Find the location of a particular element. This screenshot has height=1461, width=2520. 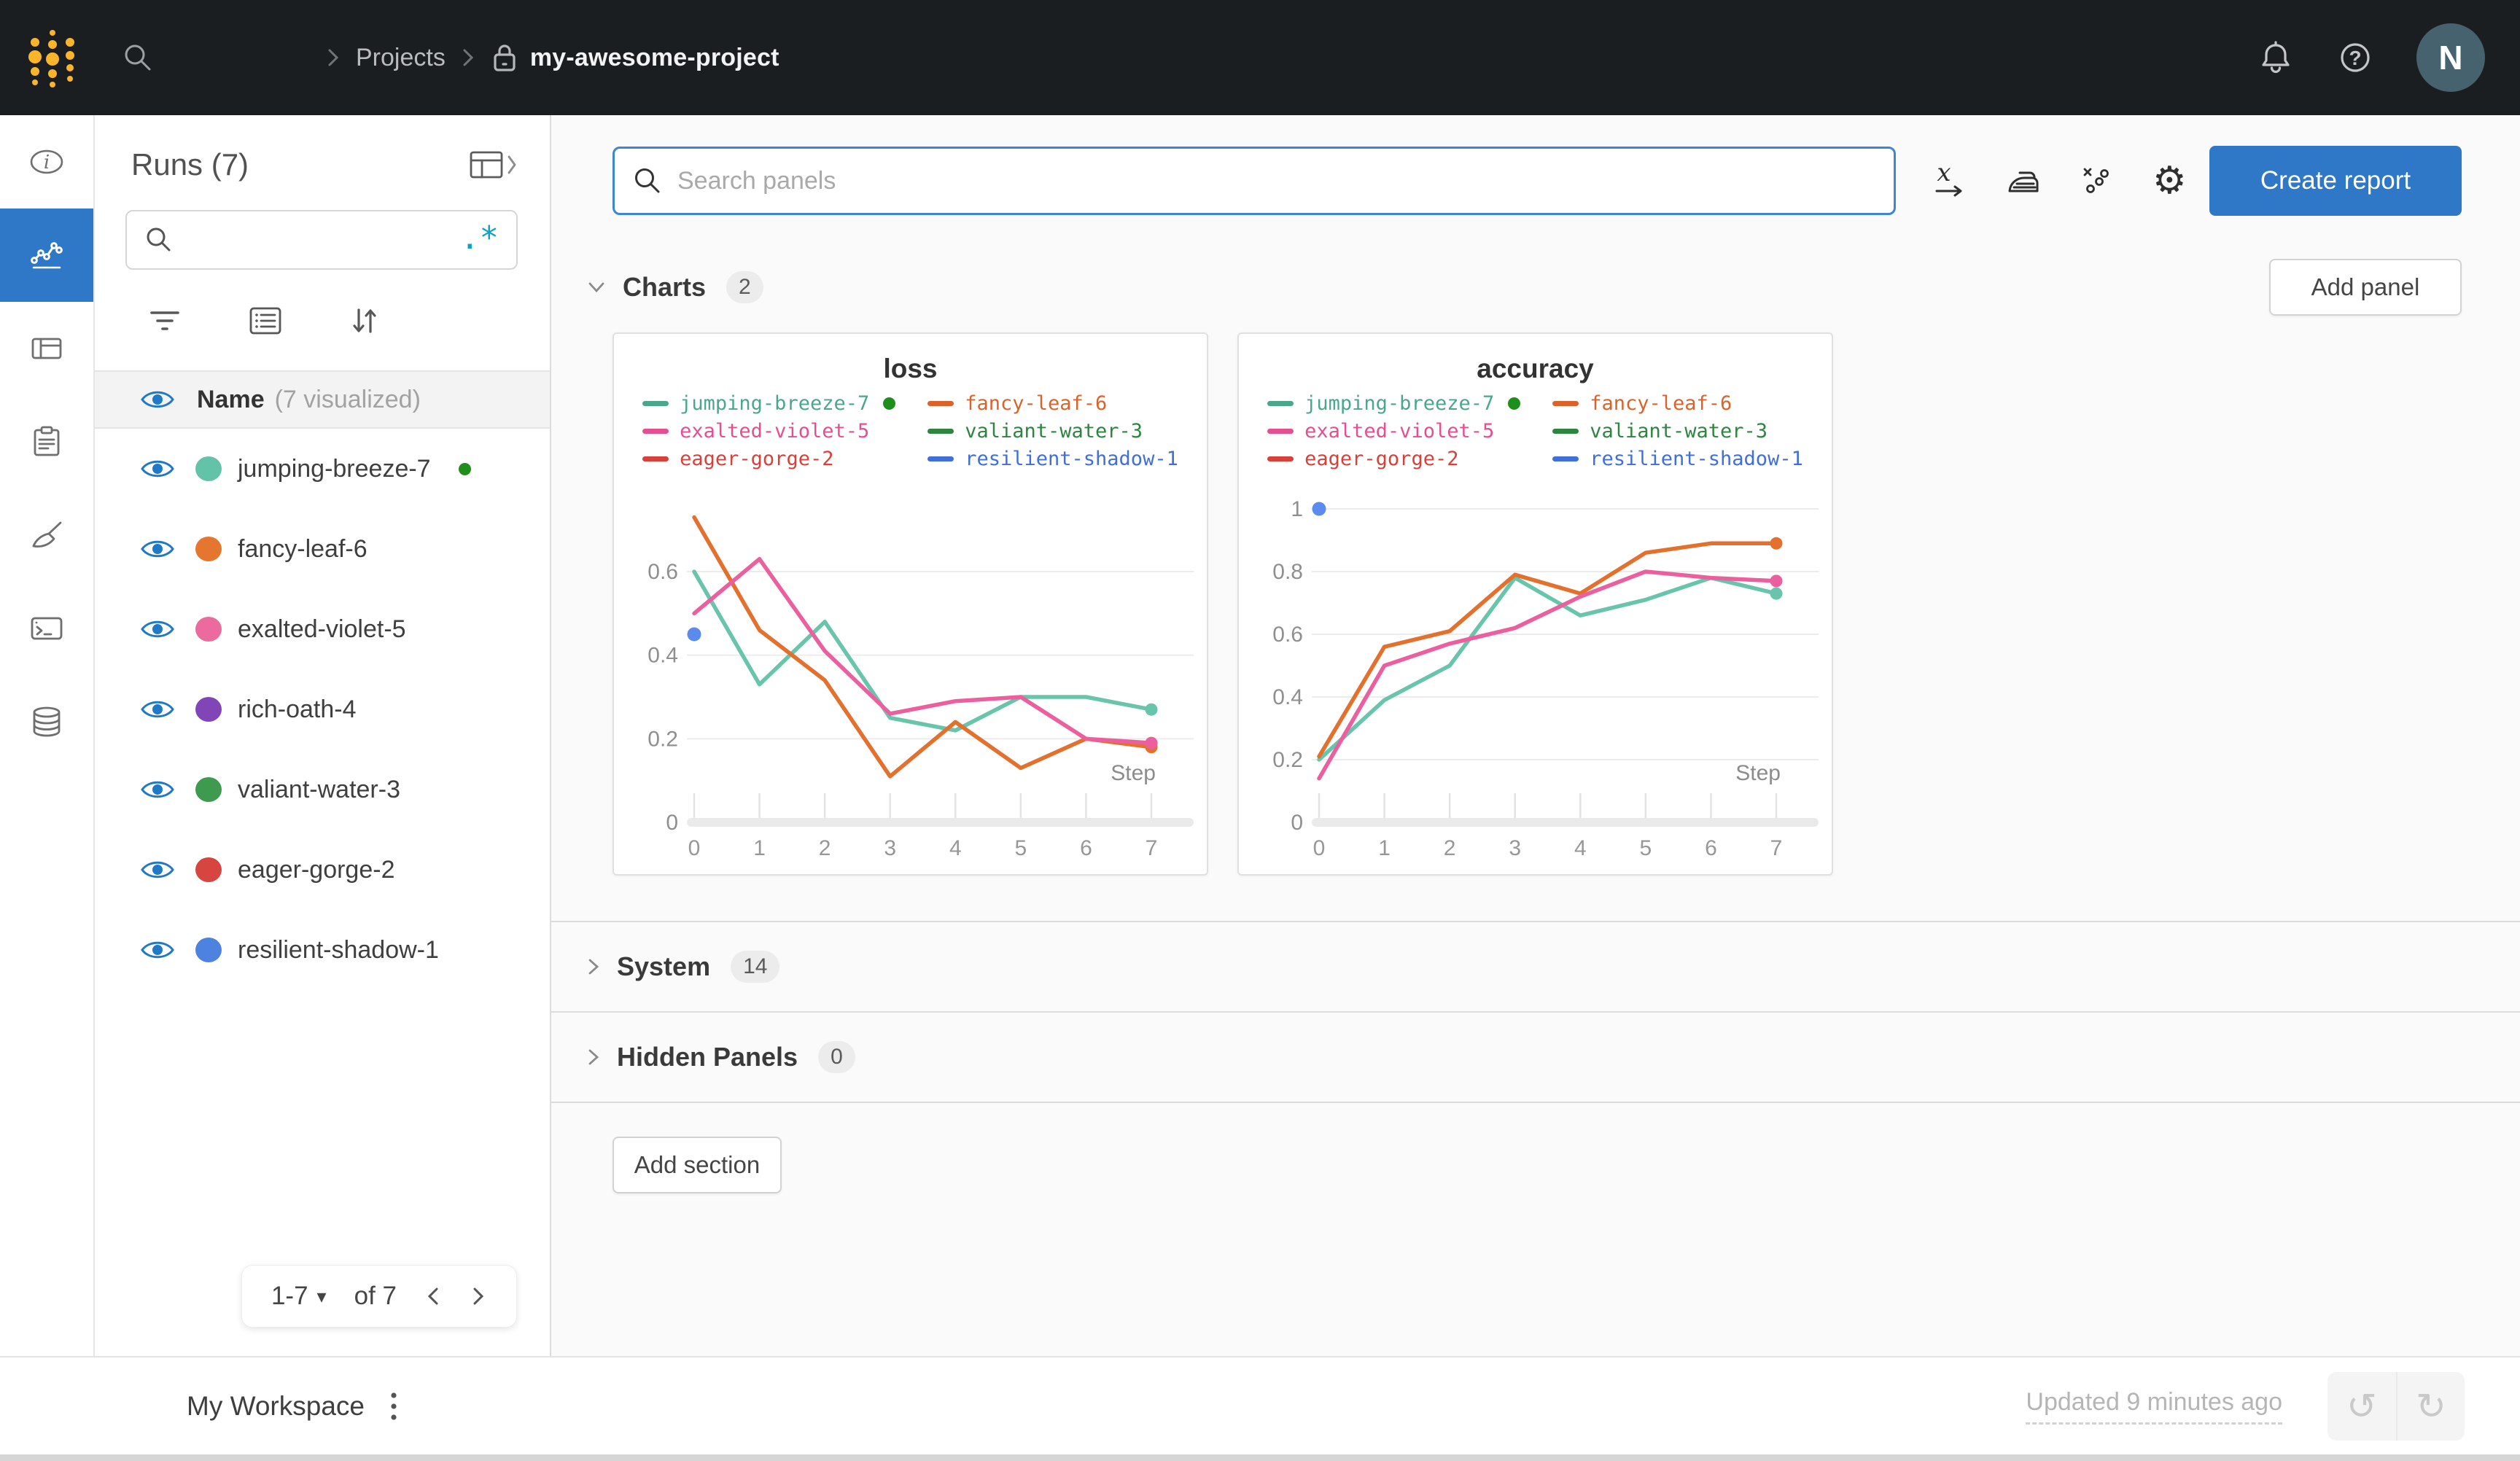

runs-search-box: .* is located at coordinates (321, 240).